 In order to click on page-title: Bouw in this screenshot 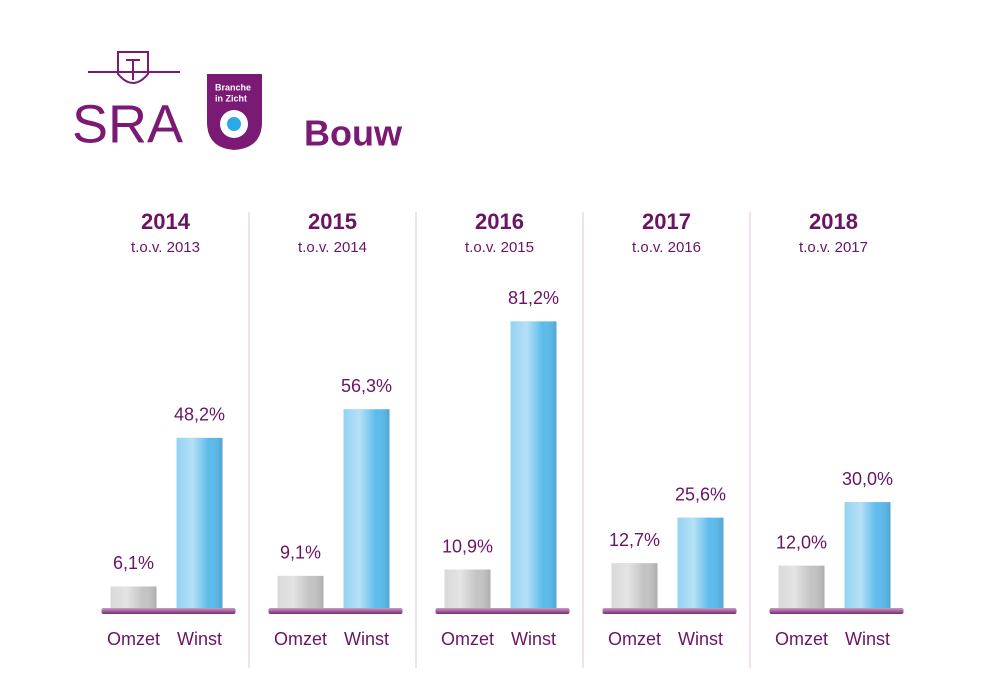, I will do `click(353, 133)`.